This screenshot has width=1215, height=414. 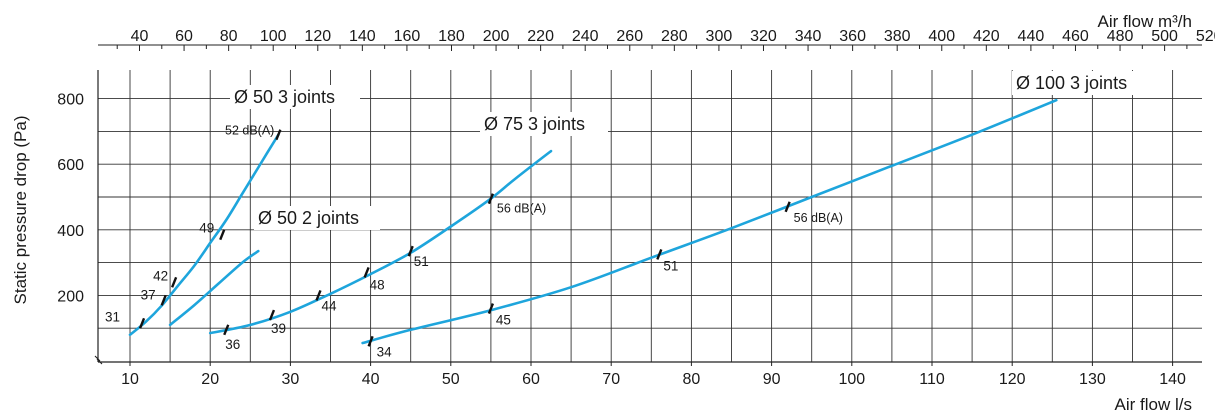 I want to click on series-name-label: Ø 50 2 joints, so click(x=308, y=218).